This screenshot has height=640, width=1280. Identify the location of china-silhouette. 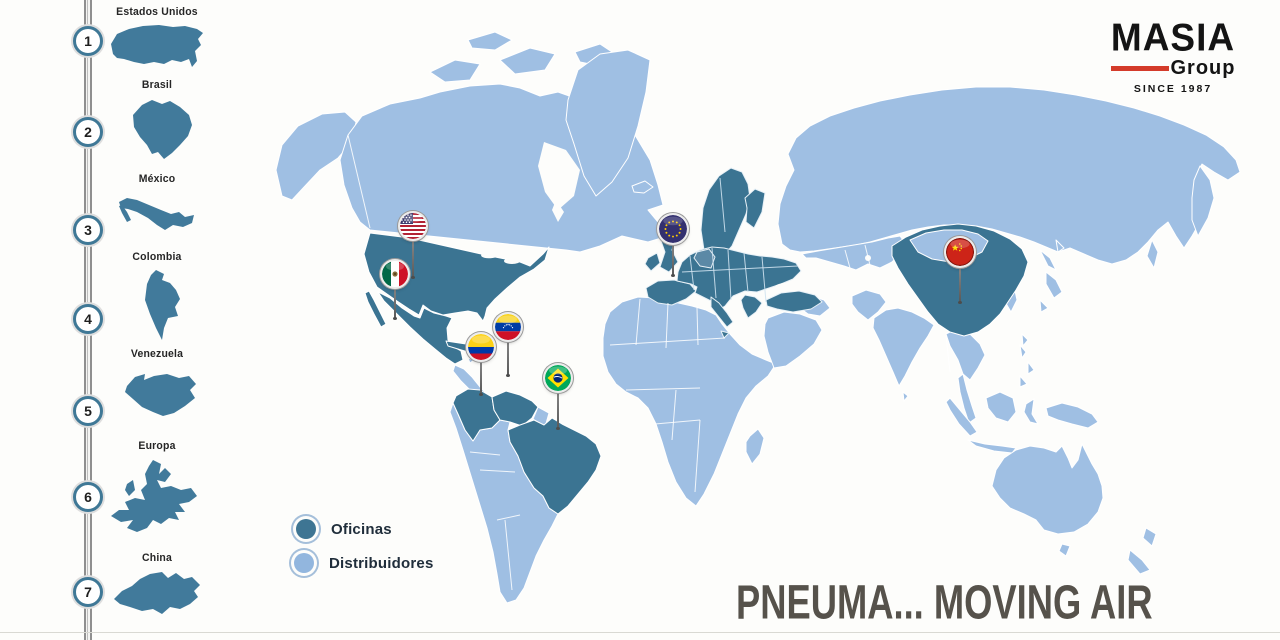
(157, 594).